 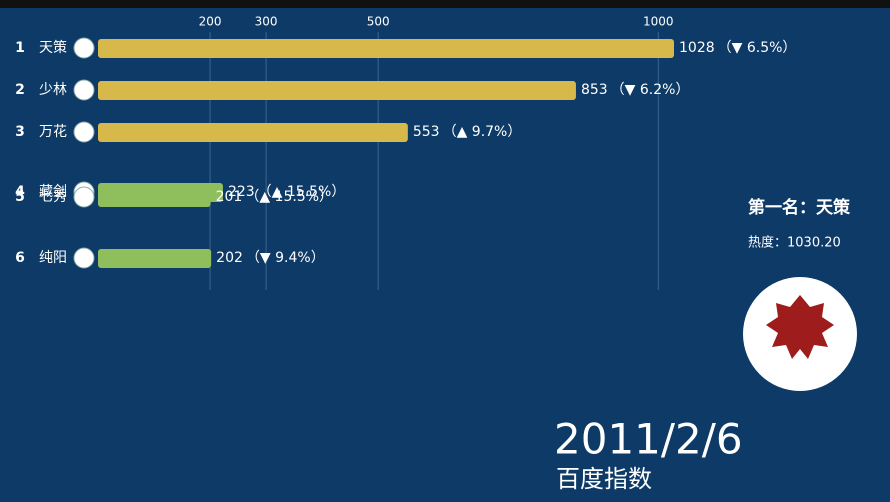 I want to click on logo-emblem, so click(x=800, y=327).